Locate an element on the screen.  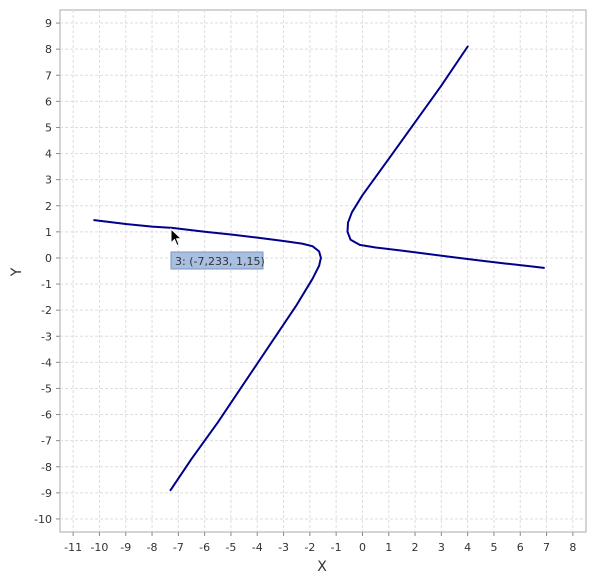
y-tick-label: 6 is located at coordinates (48, 101).